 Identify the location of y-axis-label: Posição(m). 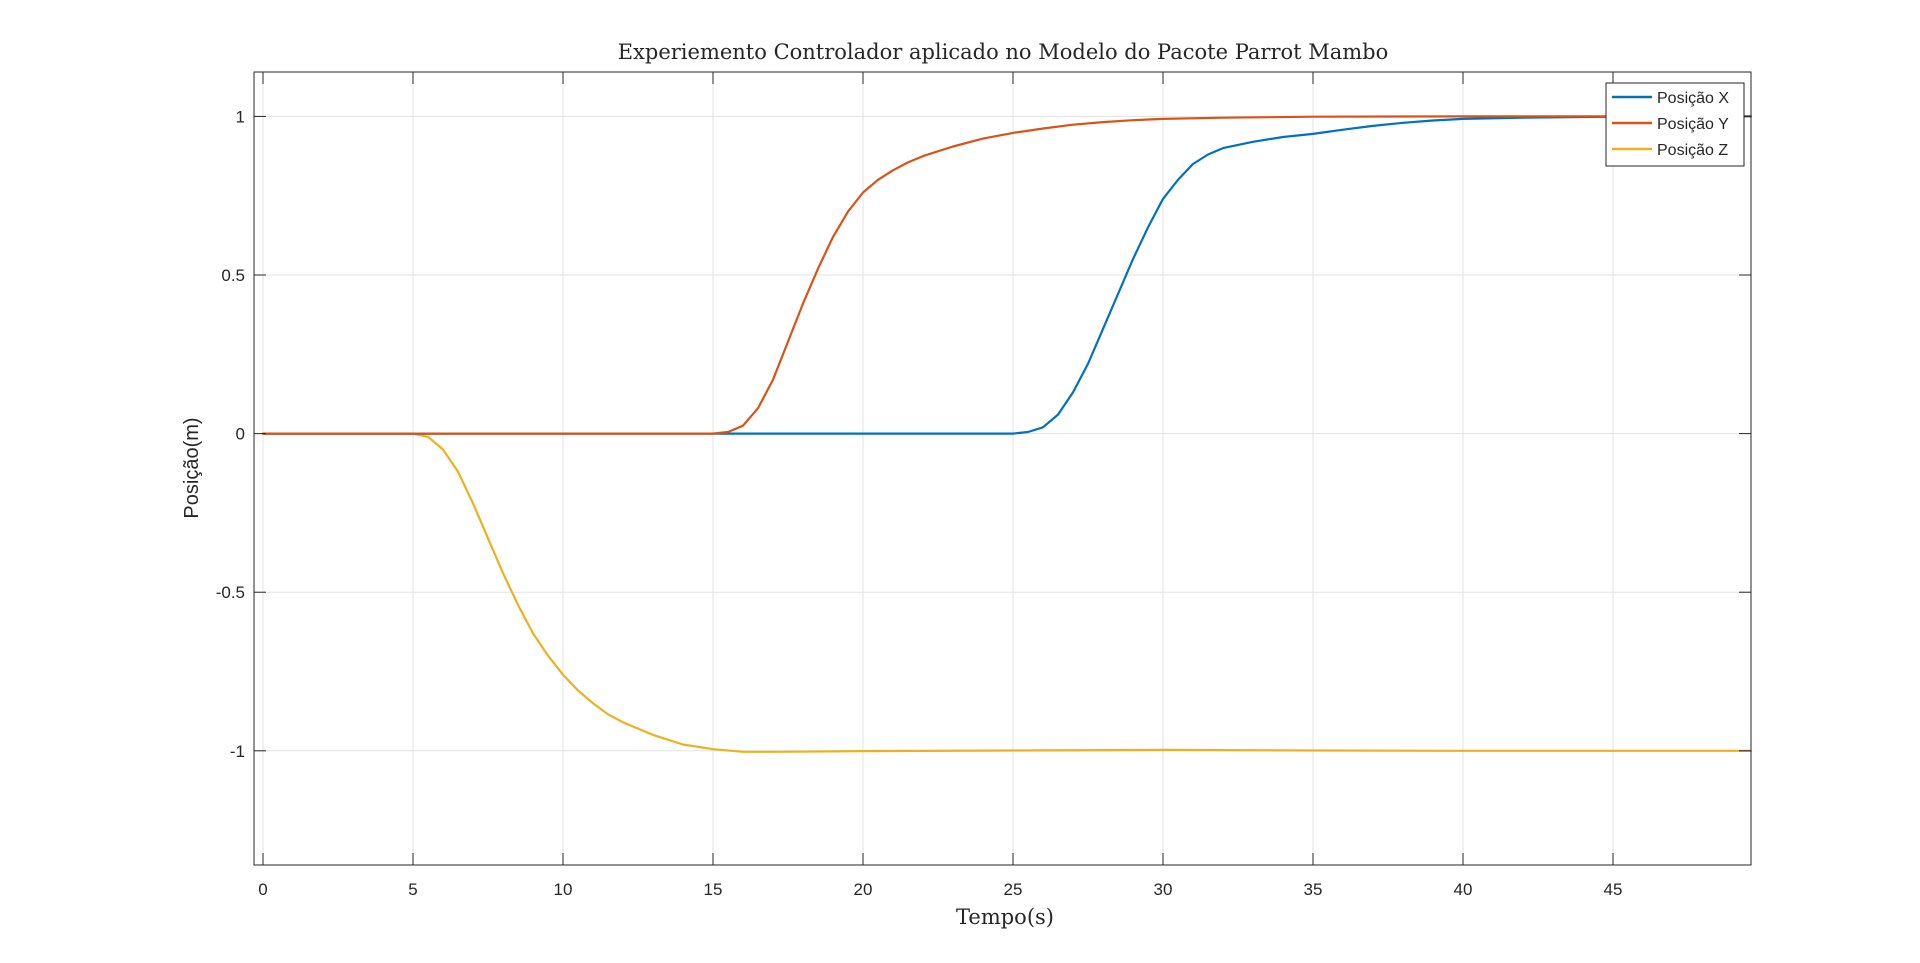
(192, 467).